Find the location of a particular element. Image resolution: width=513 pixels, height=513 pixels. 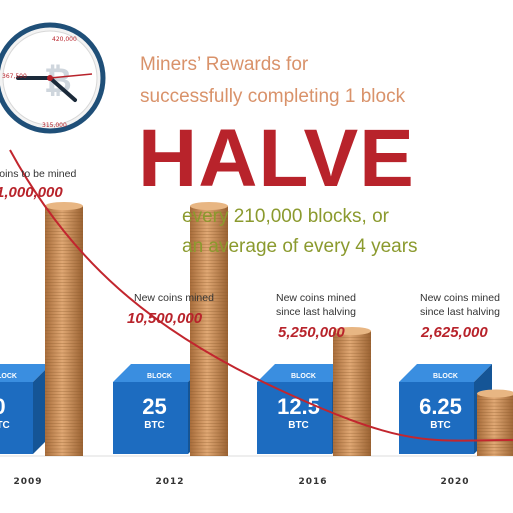

clock-icon: ₿ is located at coordinates (53, 78).